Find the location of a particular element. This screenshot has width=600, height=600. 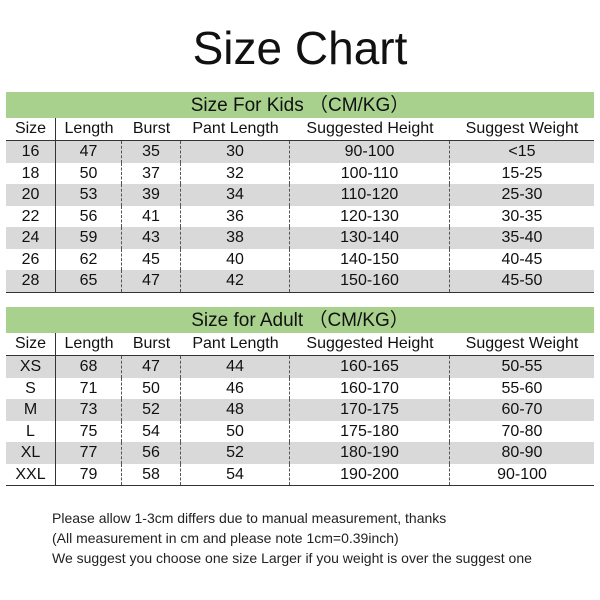

table-cell: 160-170 is located at coordinates (370, 388).